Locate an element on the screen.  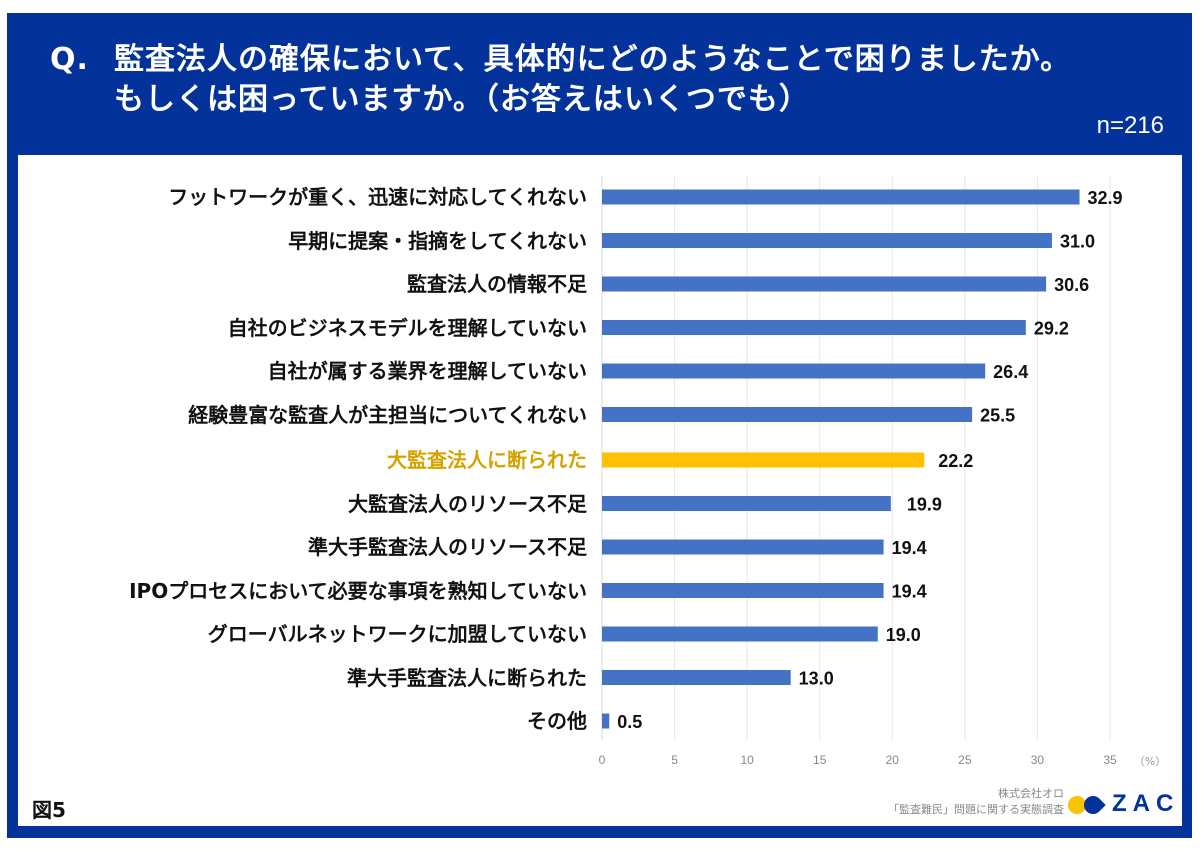
logo-yellow-dot-icon is located at coordinates (1077, 805).